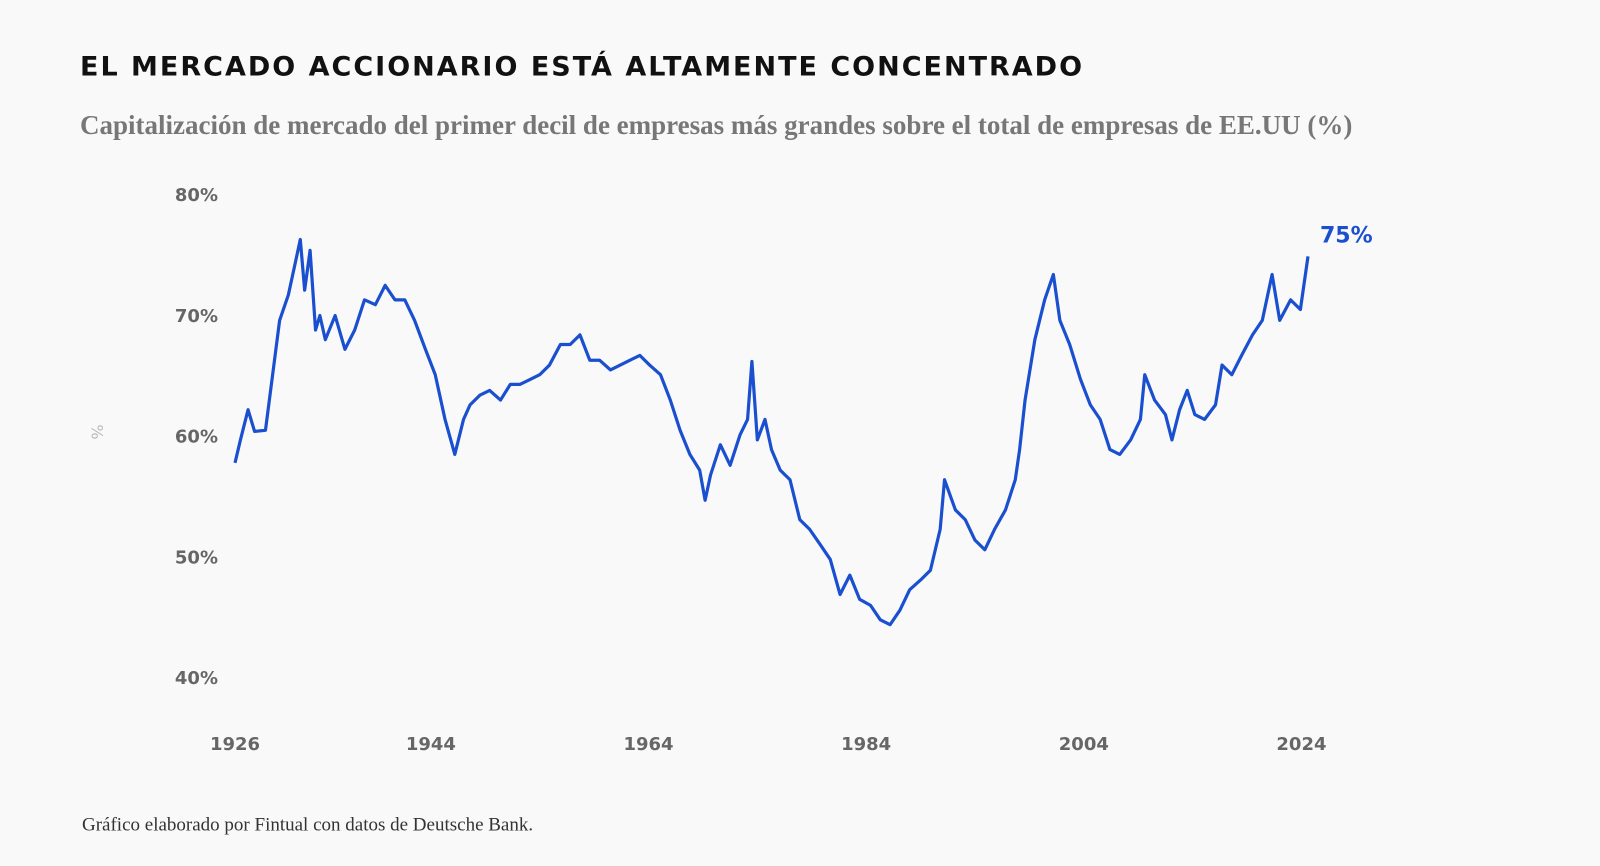 The image size is (1600, 866). What do you see at coordinates (196, 437) in the screenshot?
I see `y-tick-label: 60%` at bounding box center [196, 437].